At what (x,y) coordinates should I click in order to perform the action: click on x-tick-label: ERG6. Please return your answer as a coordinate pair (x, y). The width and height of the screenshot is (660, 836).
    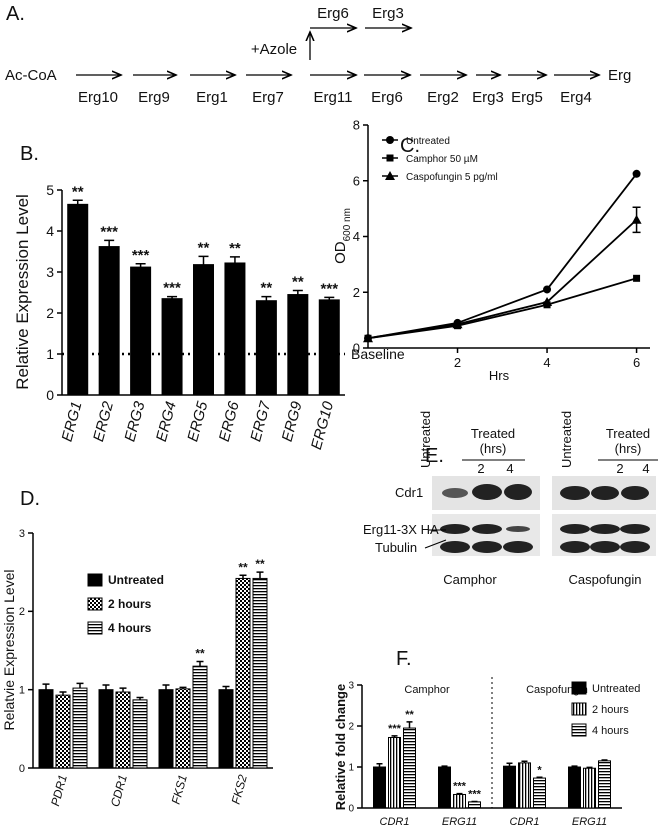
    Looking at the image, I should click on (229, 421).